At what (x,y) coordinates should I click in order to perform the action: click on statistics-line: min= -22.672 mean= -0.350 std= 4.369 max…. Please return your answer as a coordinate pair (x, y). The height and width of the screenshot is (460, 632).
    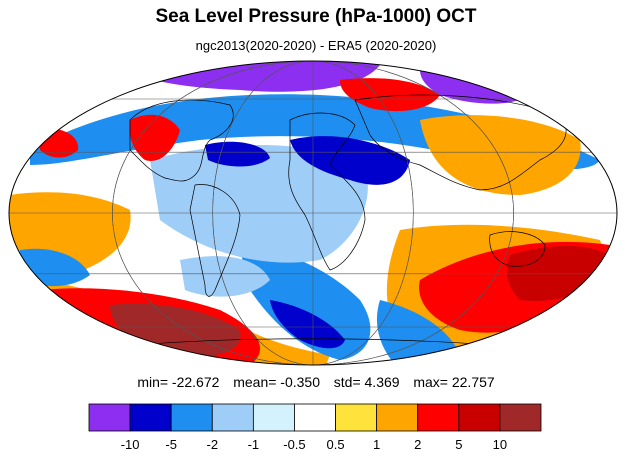
    Looking at the image, I should click on (316, 382).